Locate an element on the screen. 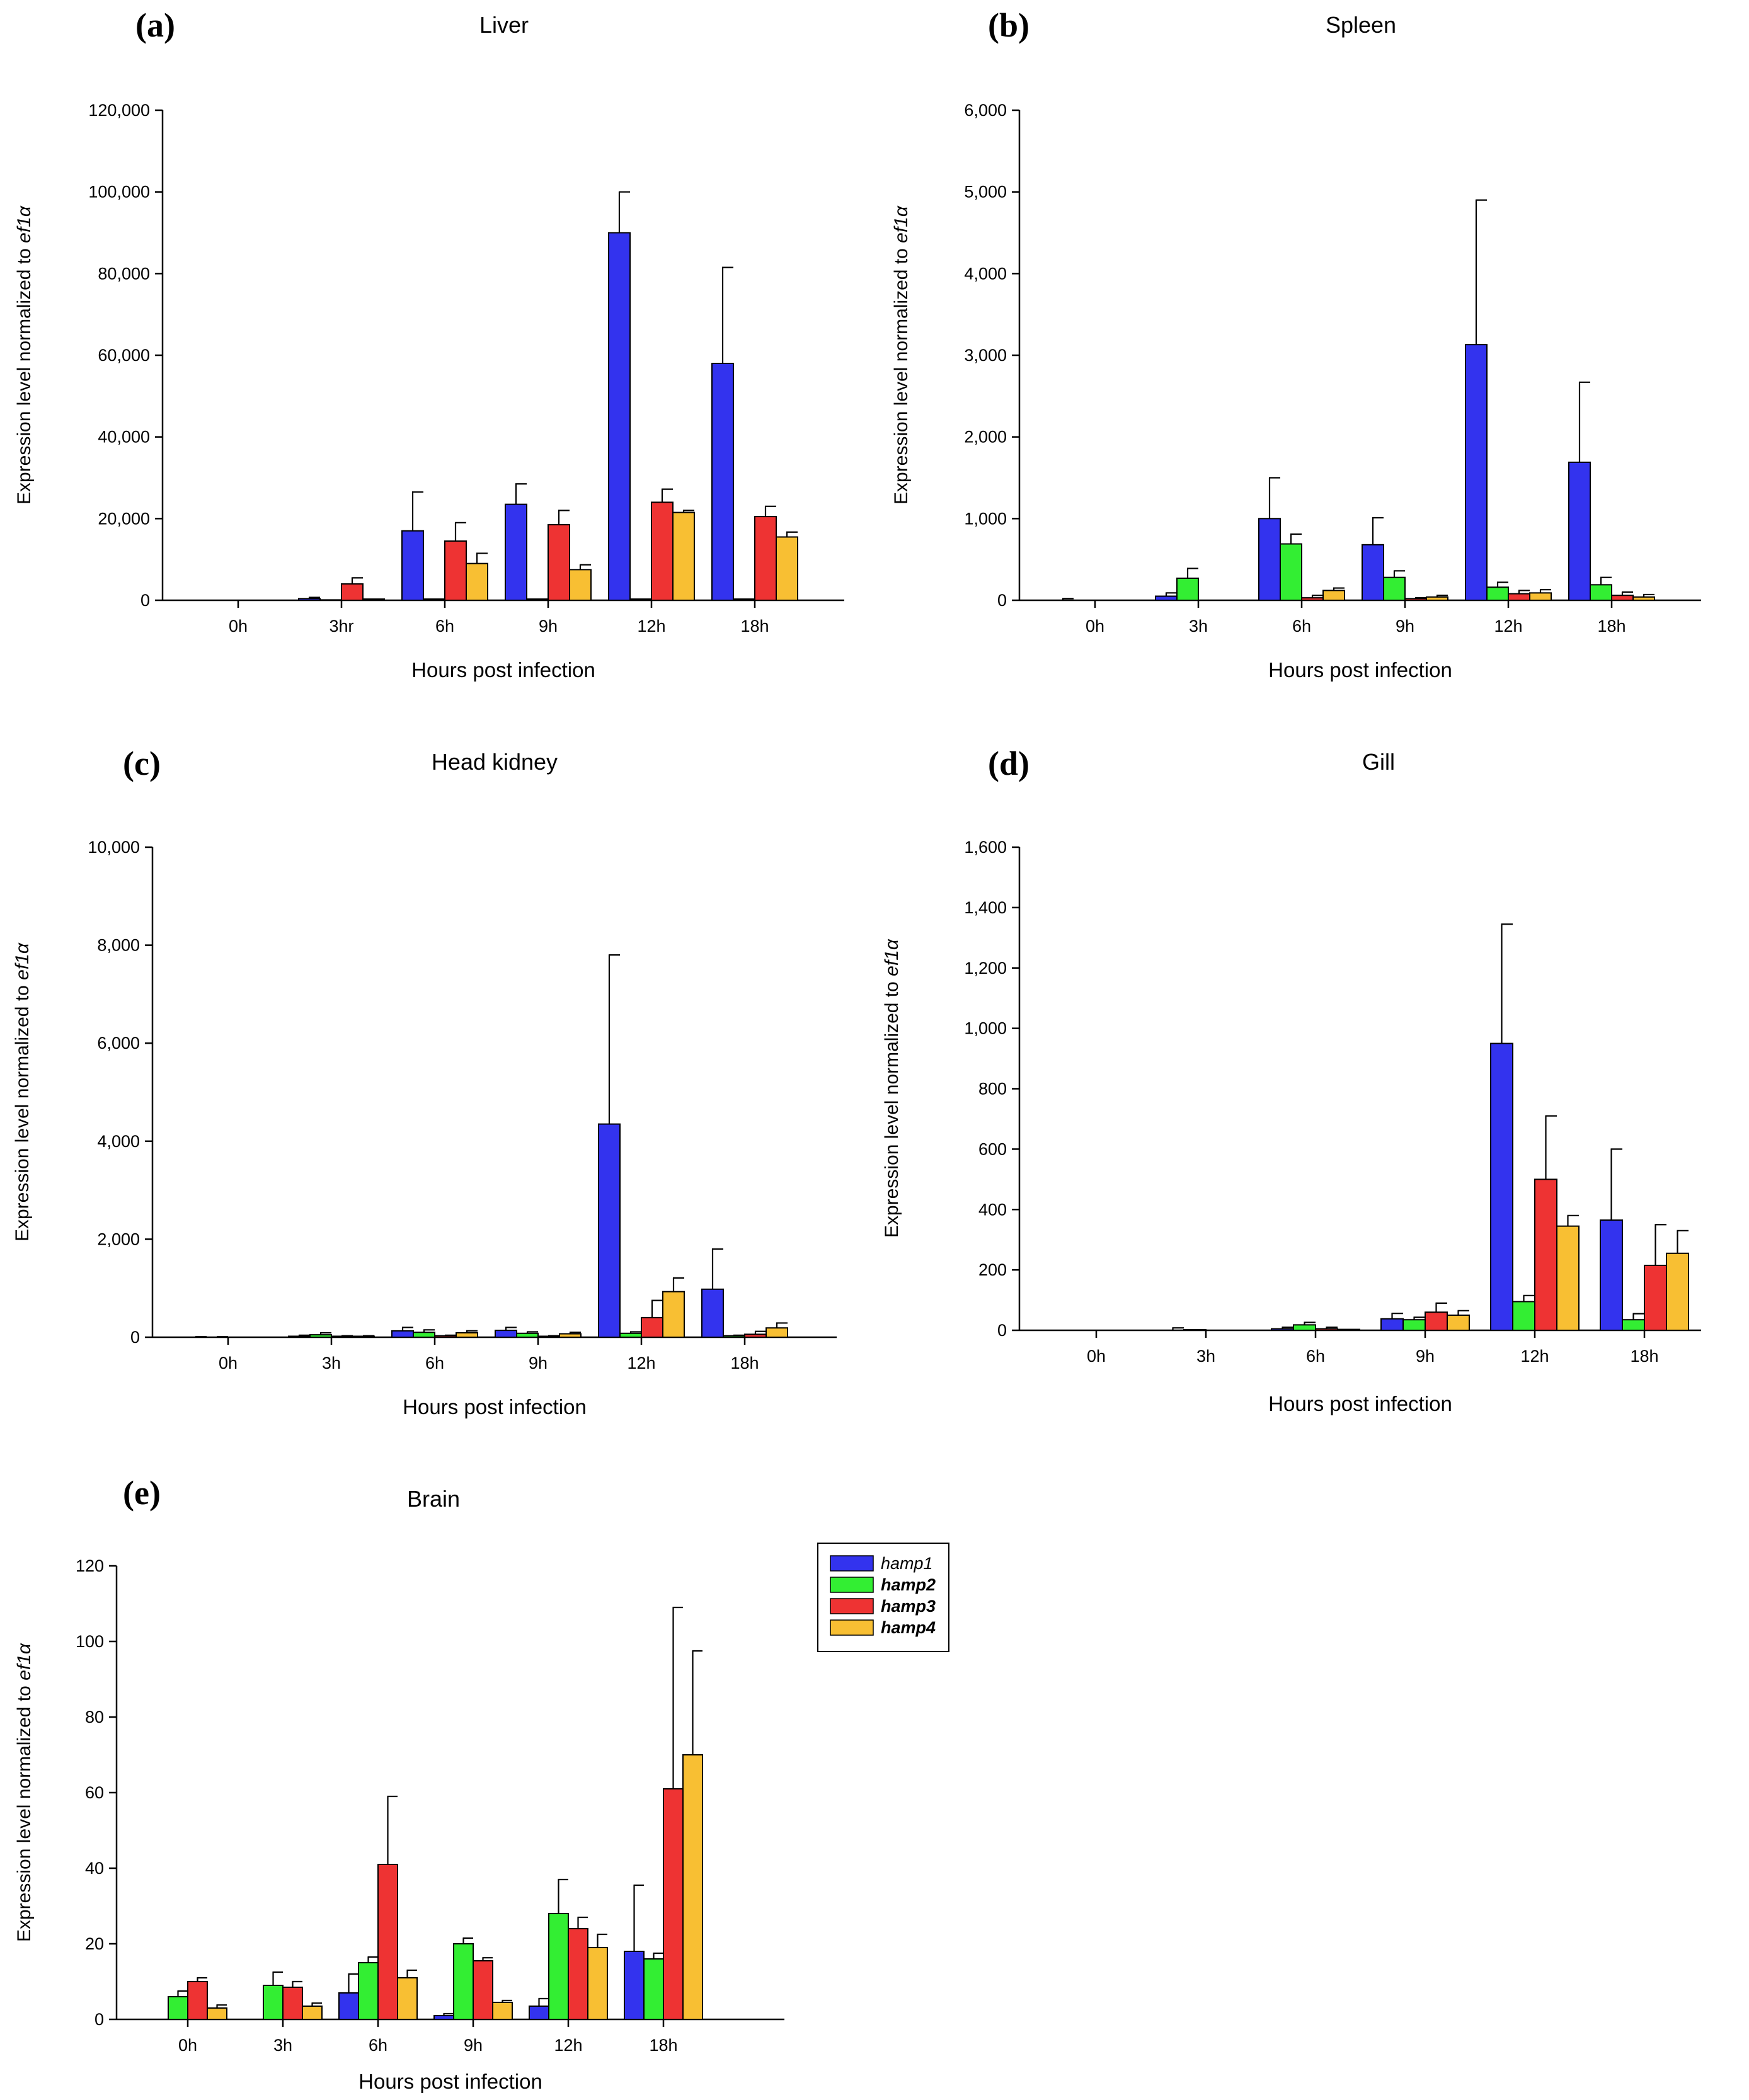 Image resolution: width=1749 pixels, height=2100 pixels. y-tick-label: 6,000 is located at coordinates (118, 1044).